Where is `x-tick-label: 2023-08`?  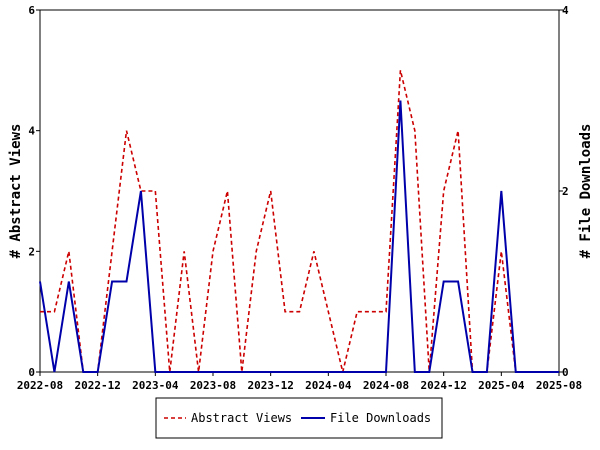 x-tick-label: 2023-08 is located at coordinates (213, 385).